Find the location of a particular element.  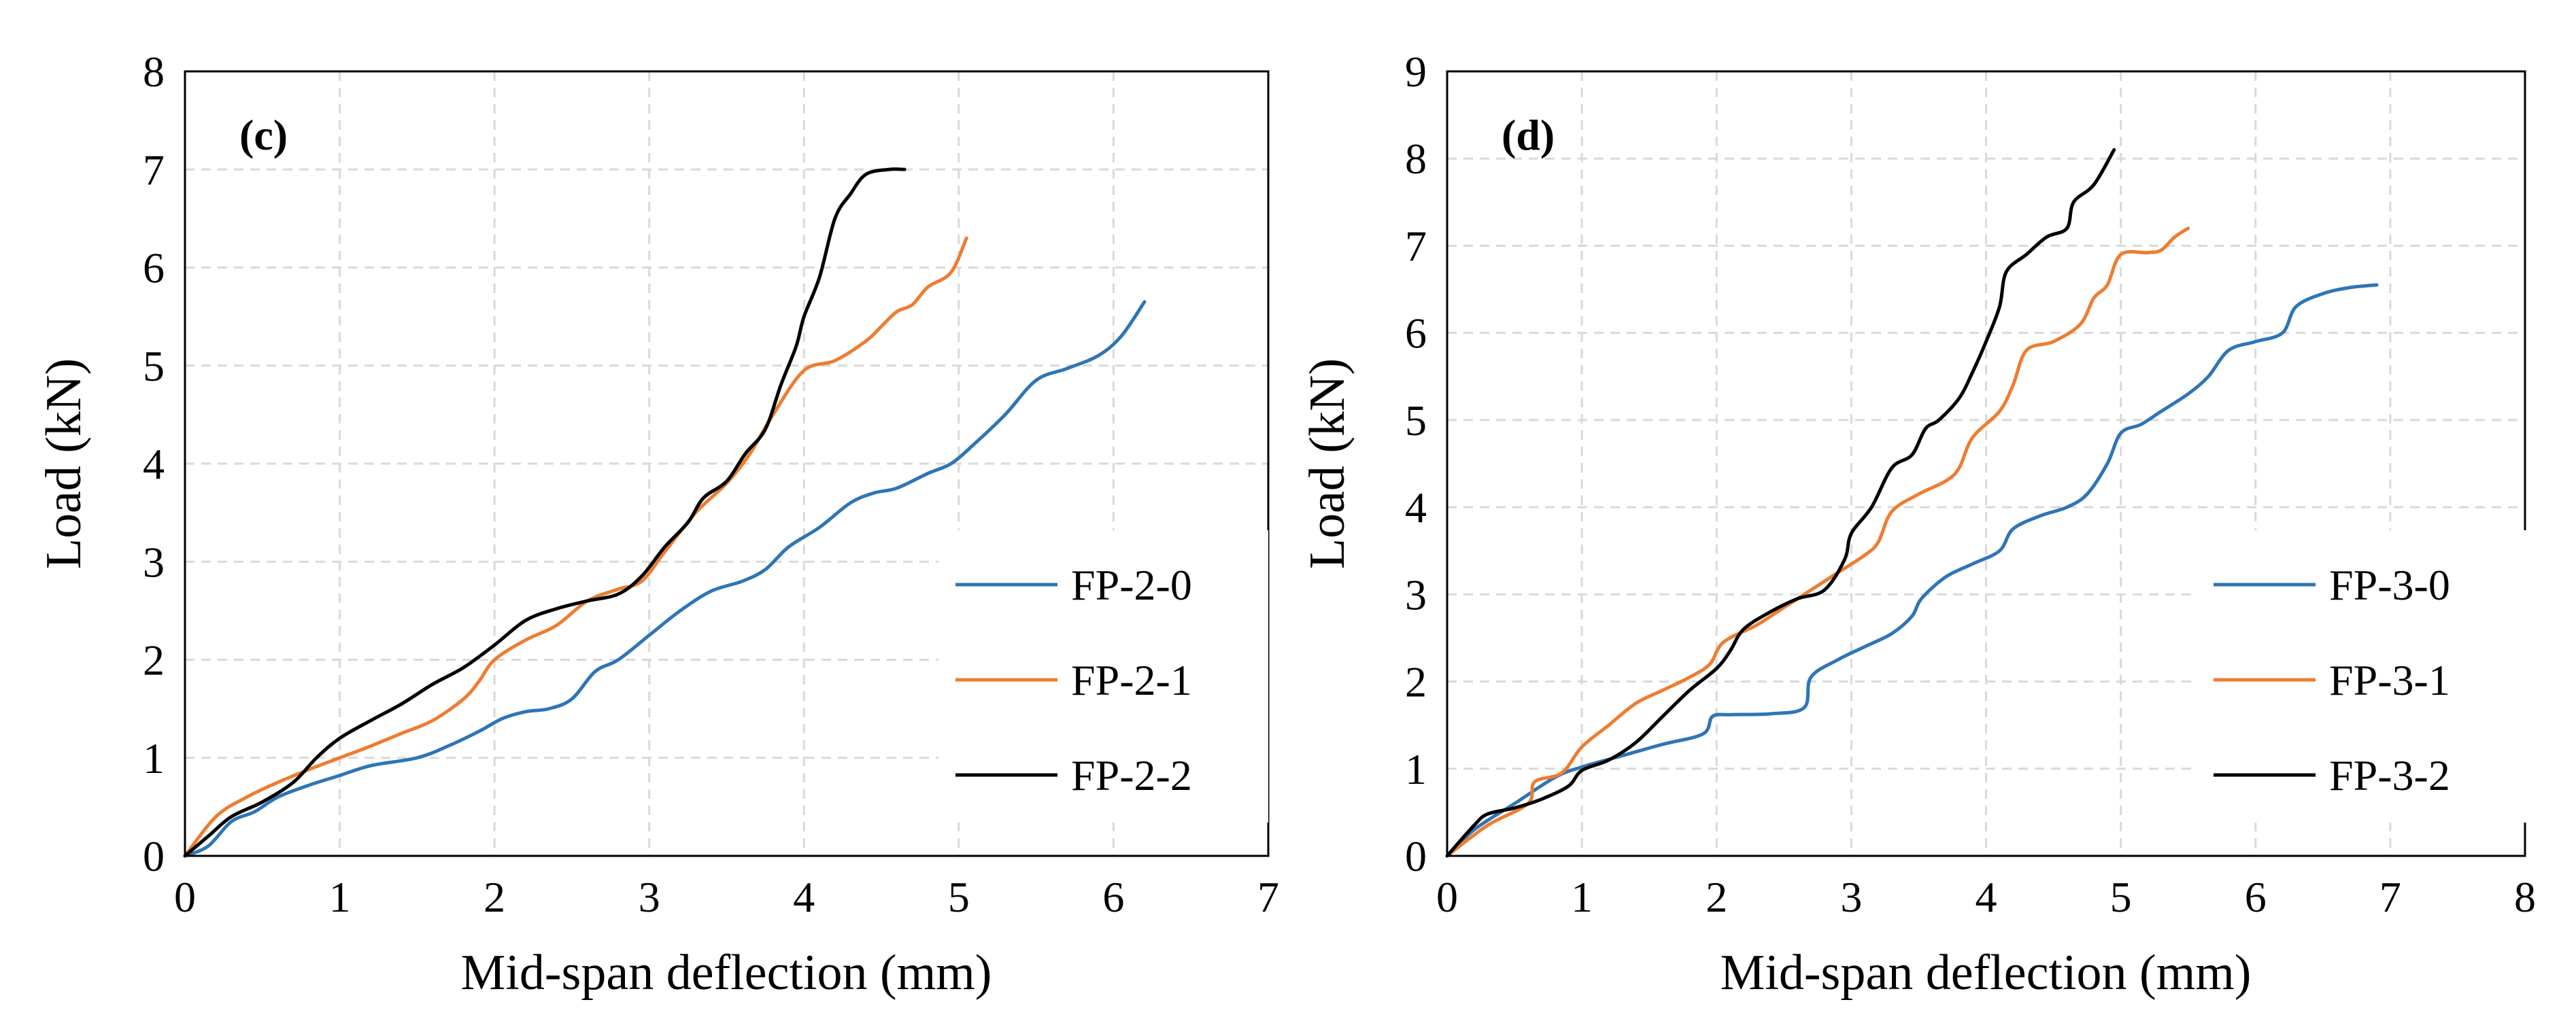

x-tick-labels-d: 0 1 2 3 4 5 6 7 8 is located at coordinates (1986, 897).